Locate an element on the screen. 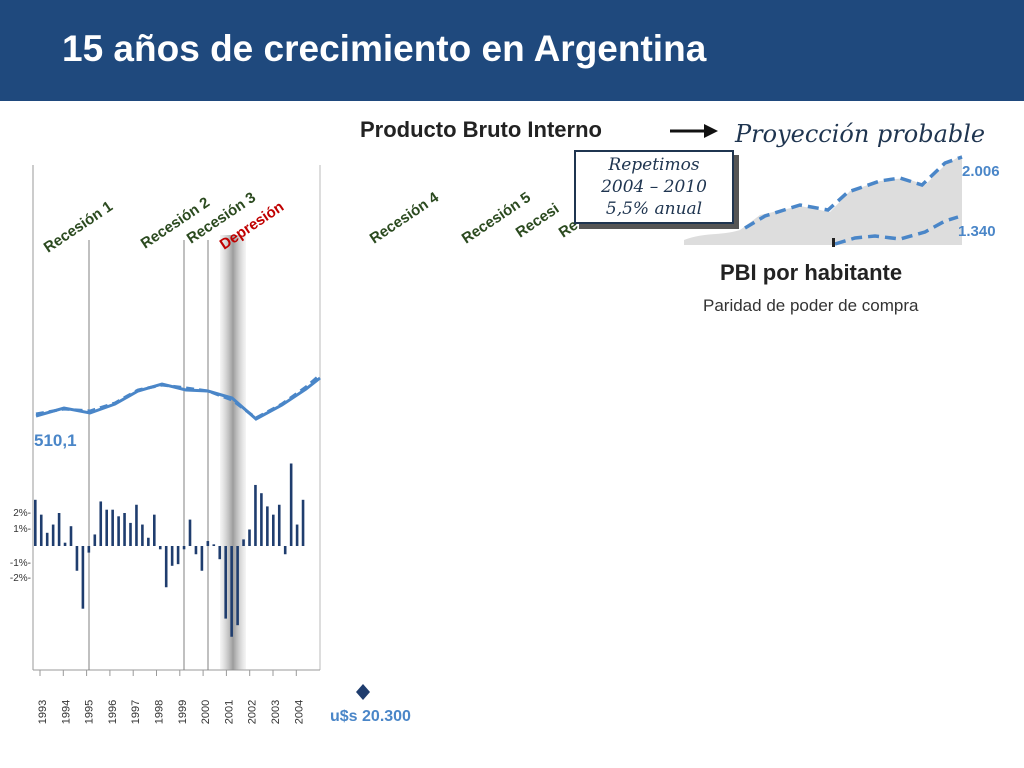 The width and height of the screenshot is (1024, 768). growth-callout: Repetimos 2004 – 2010 5,5% anual is located at coordinates (654, 187).